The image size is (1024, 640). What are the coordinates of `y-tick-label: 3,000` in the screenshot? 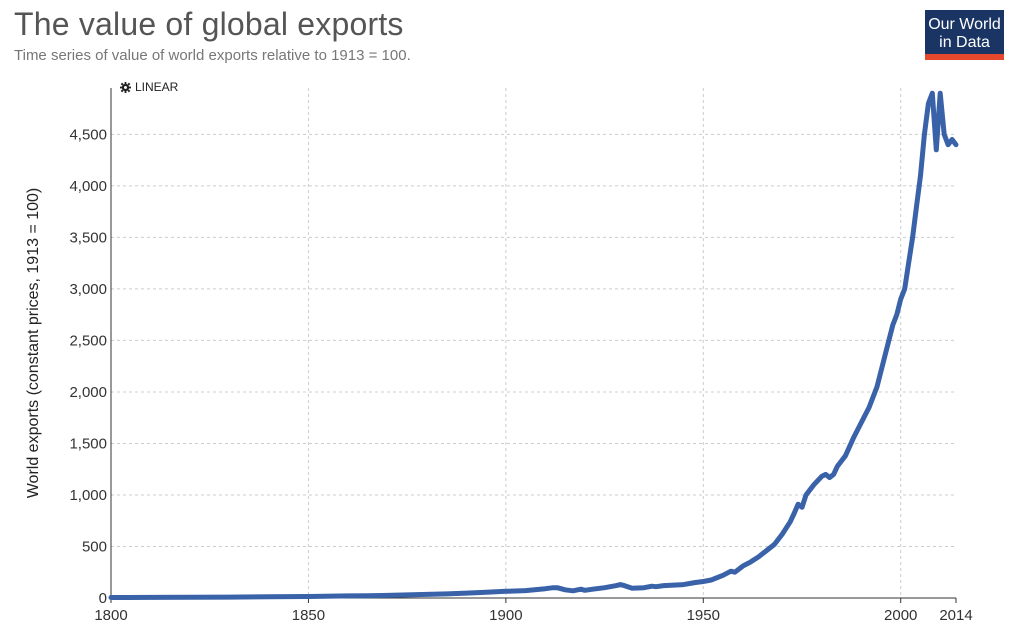 It's located at (88, 289).